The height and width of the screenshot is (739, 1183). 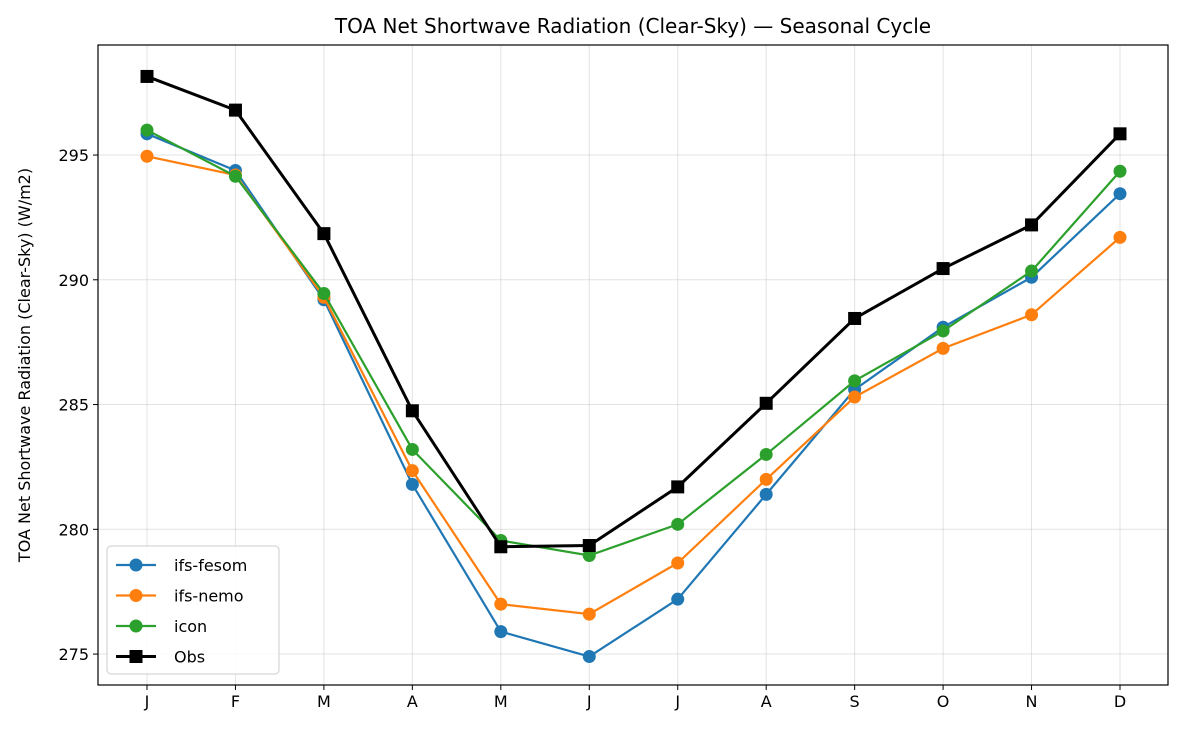 I want to click on legend-label: icon, so click(x=190, y=626).